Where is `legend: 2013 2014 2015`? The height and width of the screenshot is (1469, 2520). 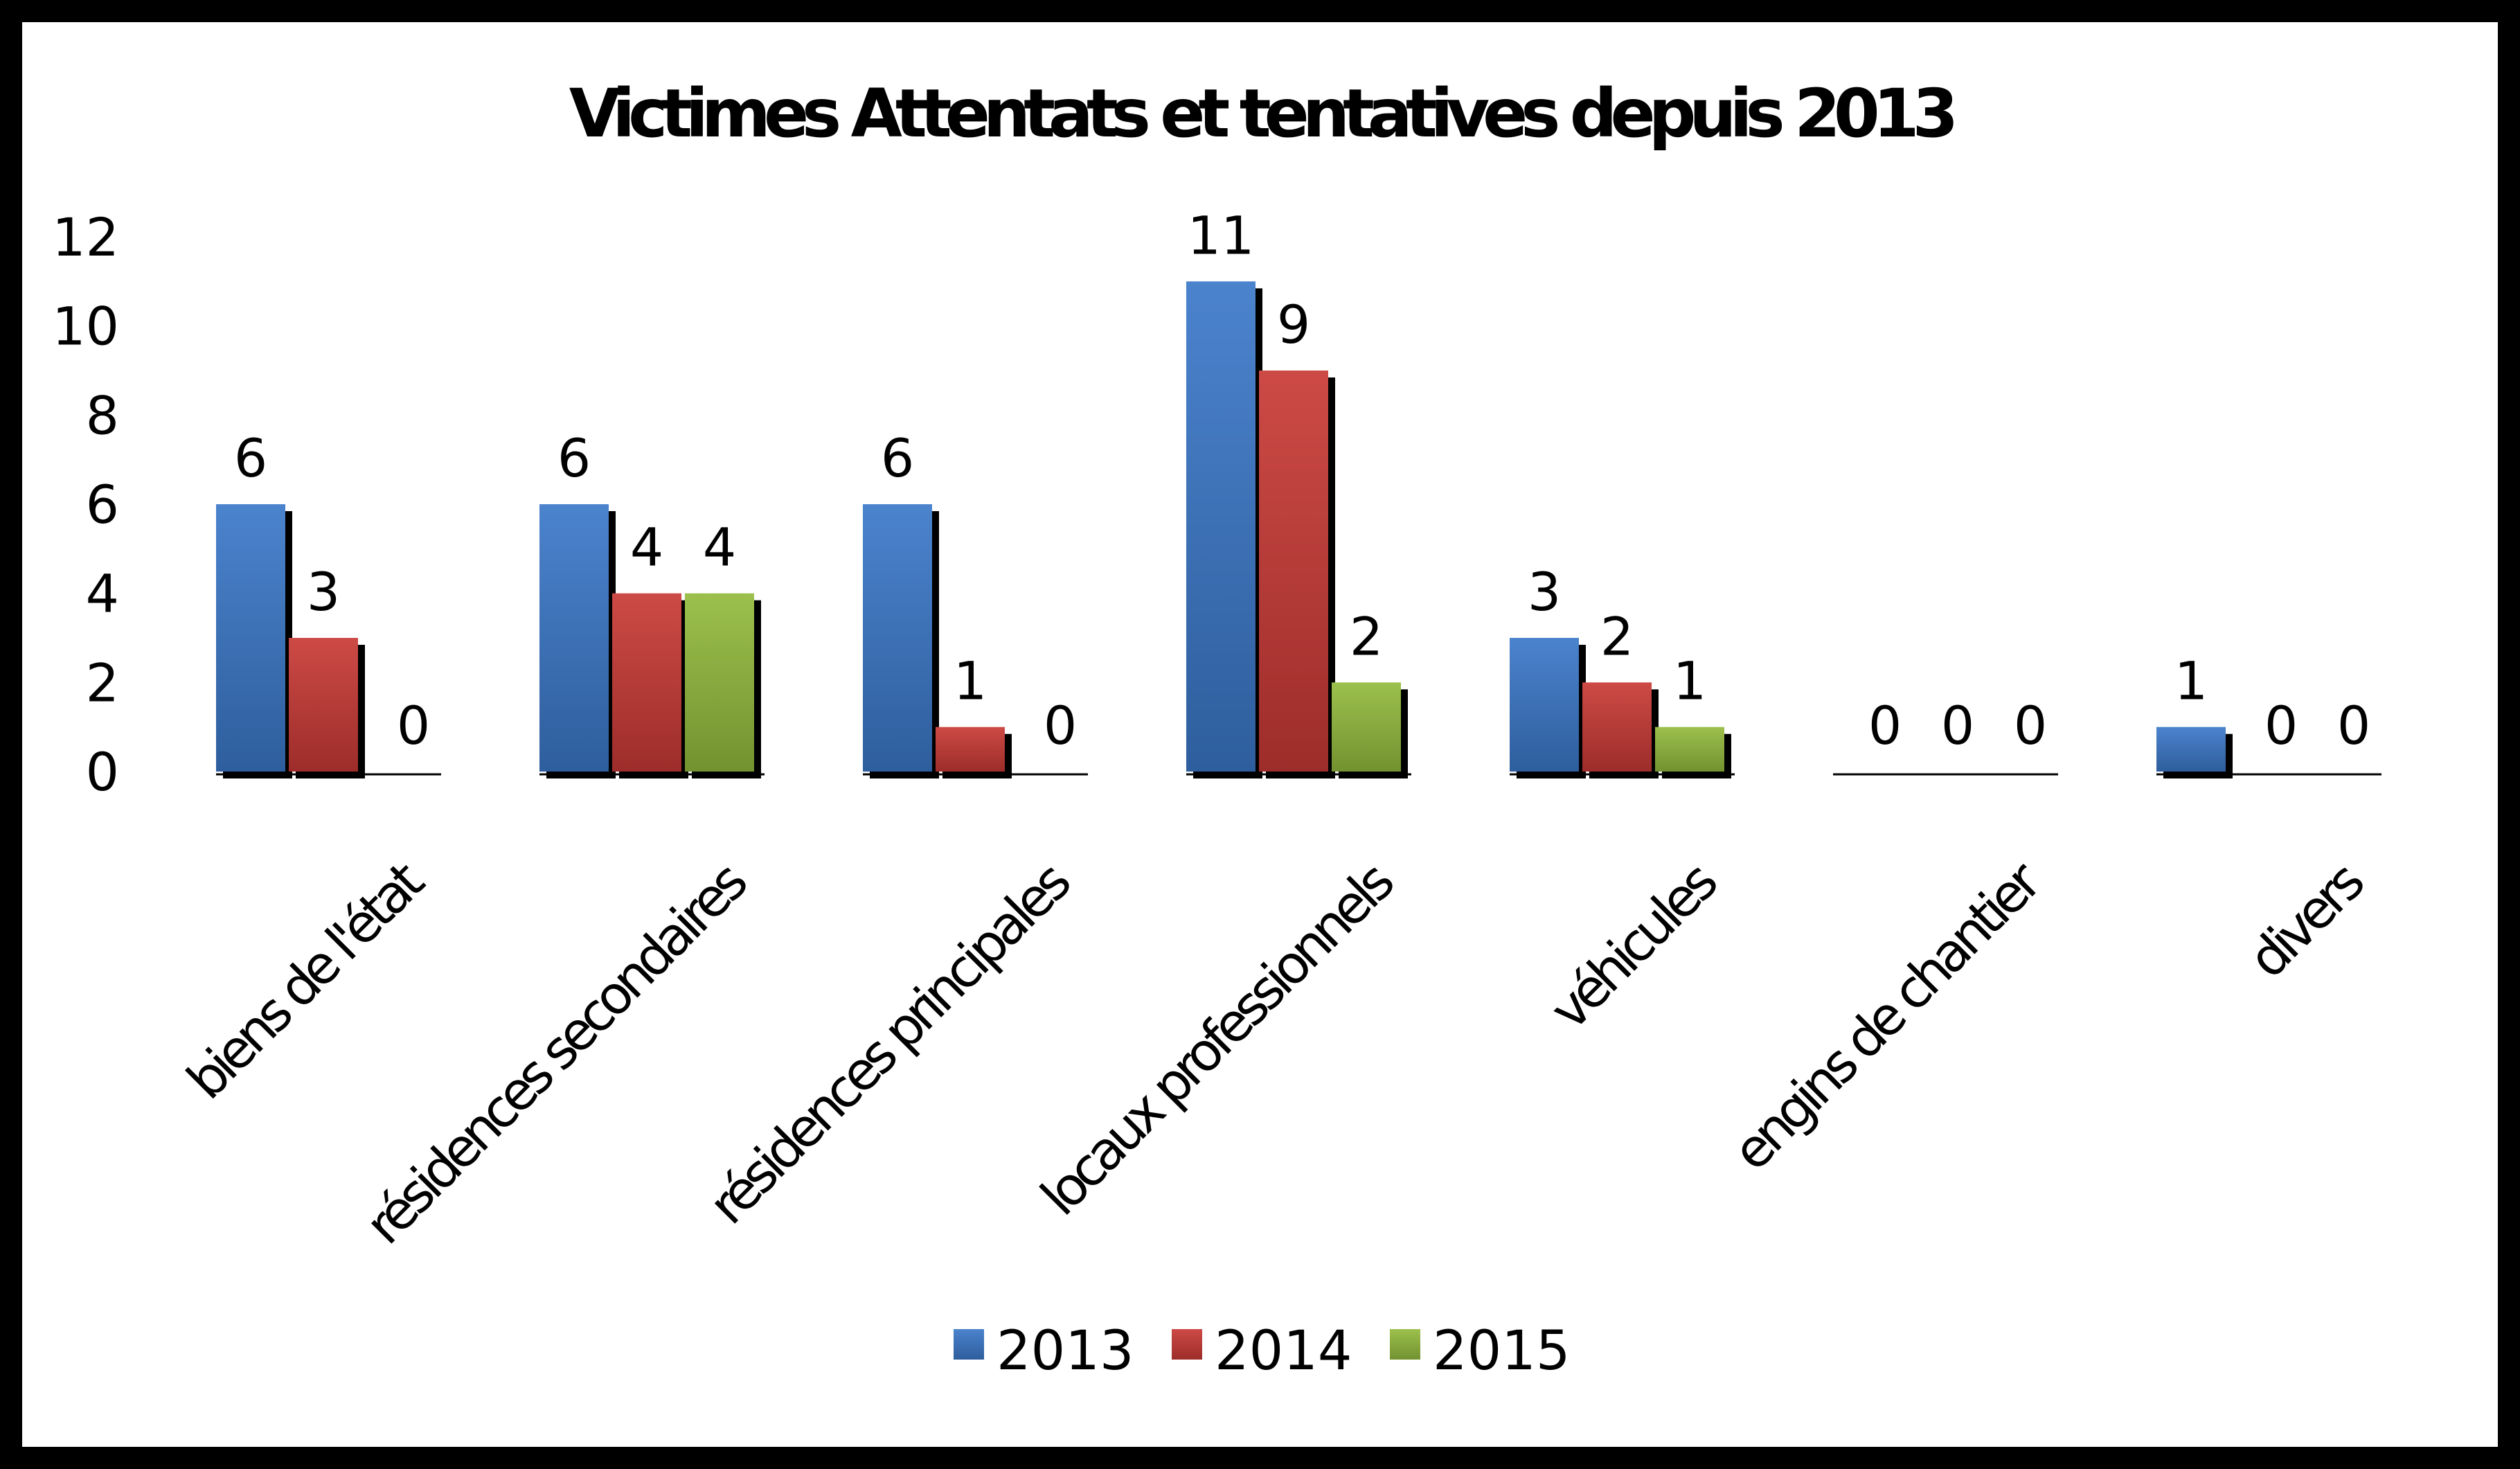 legend: 2013 2014 2015 is located at coordinates (1262, 1351).